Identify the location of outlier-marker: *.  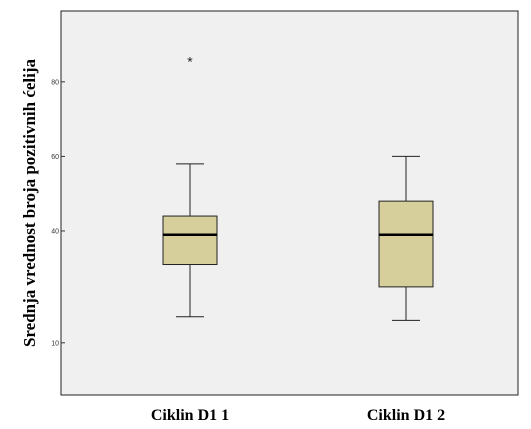
(190, 61).